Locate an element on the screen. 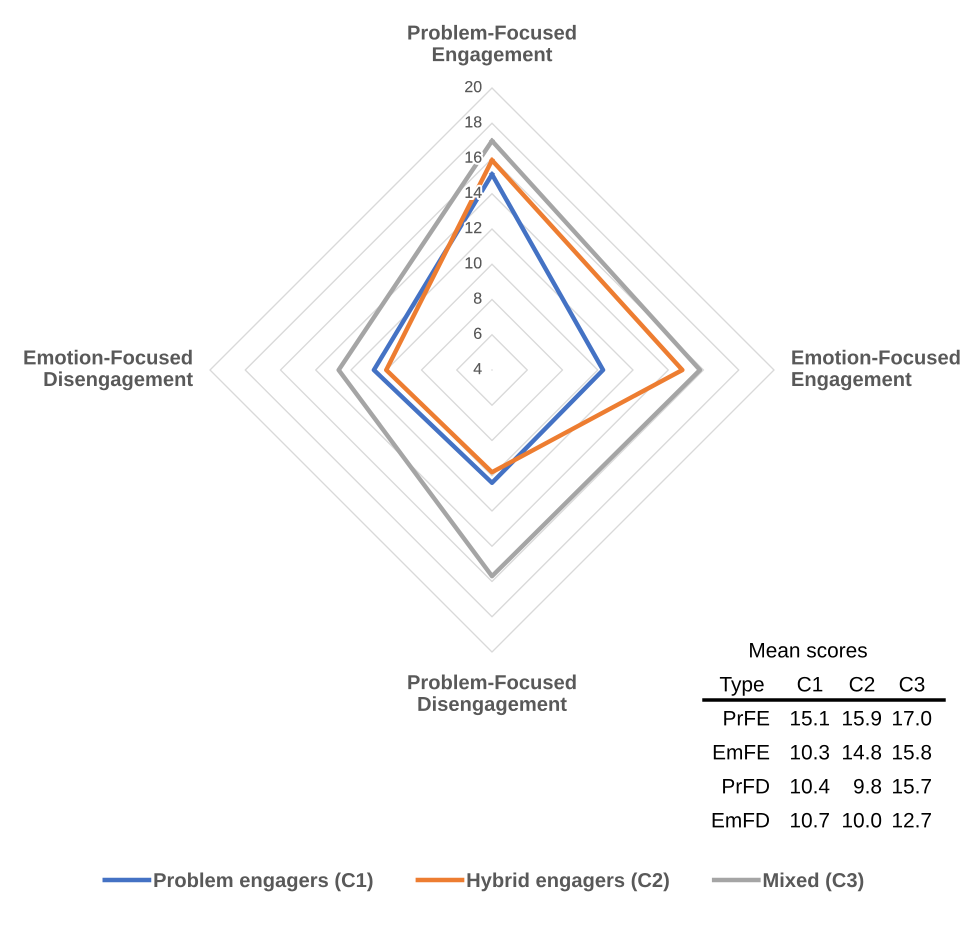 The image size is (969, 928). spoke-label: Emotion-Focused Engagement is located at coordinates (876, 370).